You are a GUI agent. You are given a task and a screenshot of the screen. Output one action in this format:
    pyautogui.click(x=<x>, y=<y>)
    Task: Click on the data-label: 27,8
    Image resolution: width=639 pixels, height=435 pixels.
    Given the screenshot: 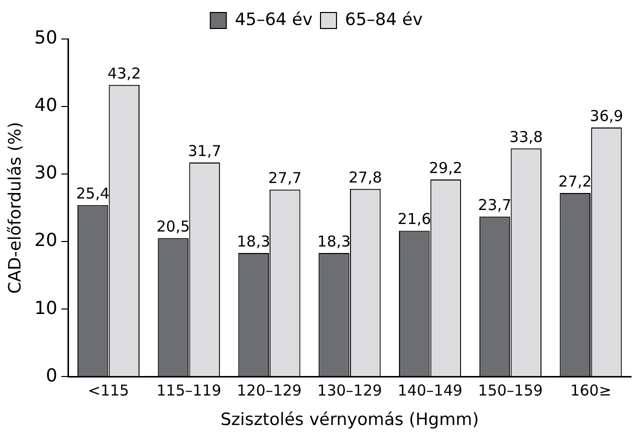 What is the action you would take?
    pyautogui.click(x=365, y=177)
    